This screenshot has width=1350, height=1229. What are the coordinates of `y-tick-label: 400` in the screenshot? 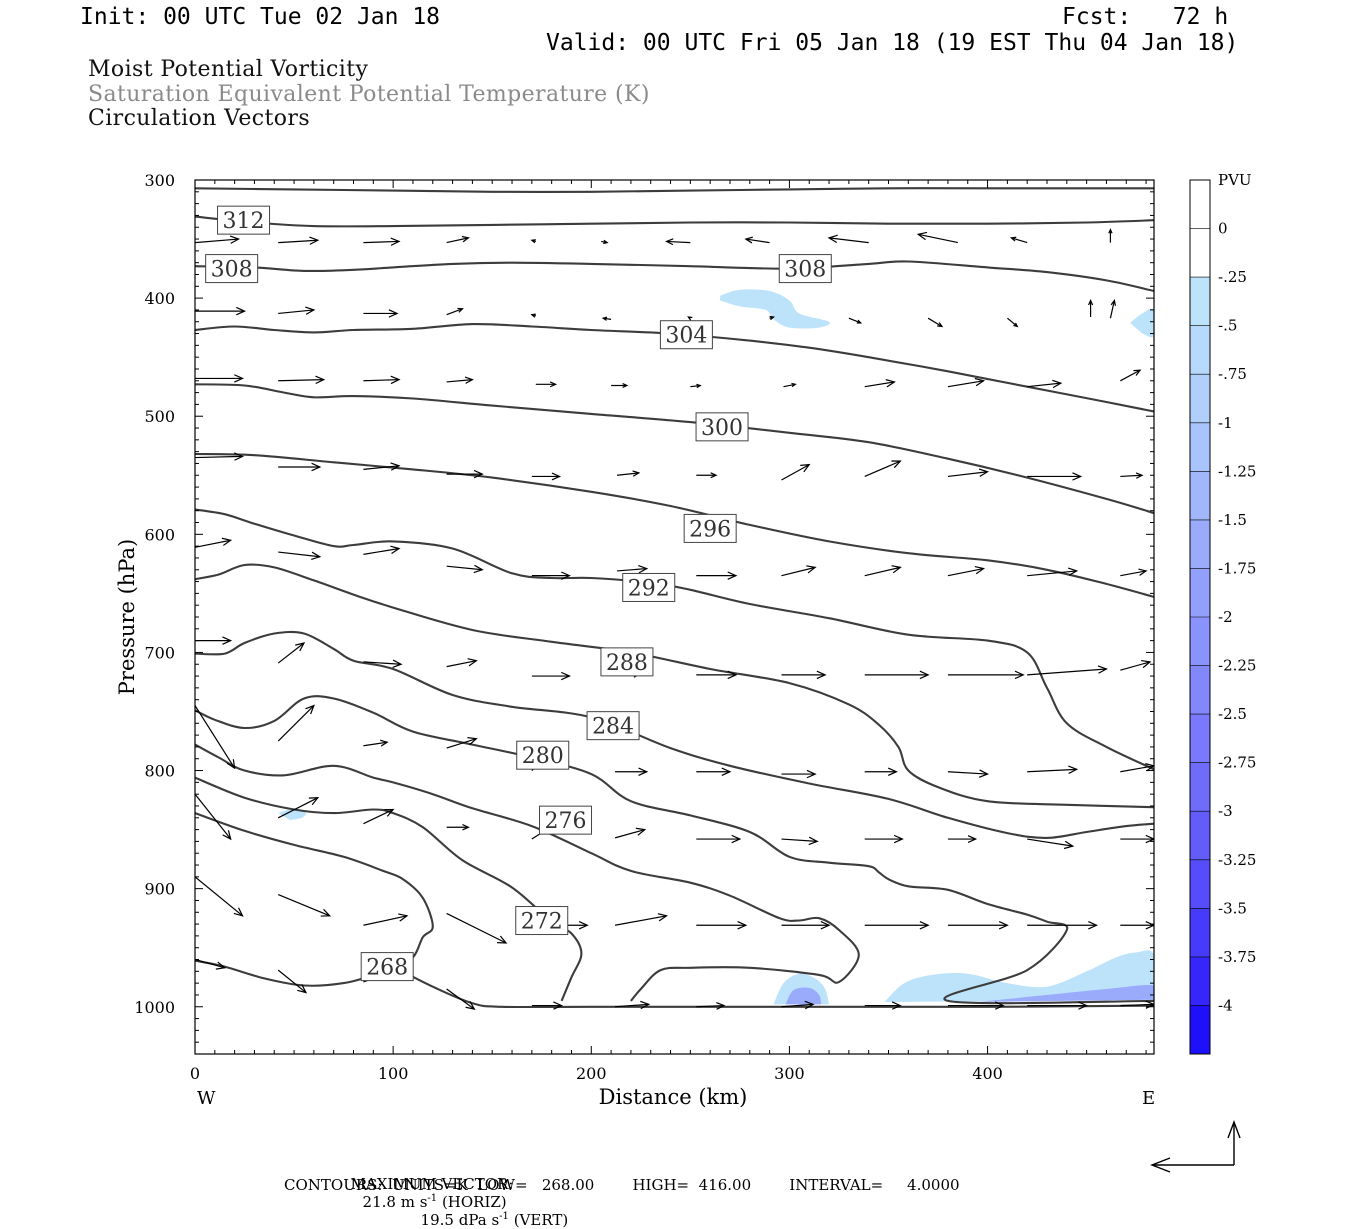 It's located at (159, 298).